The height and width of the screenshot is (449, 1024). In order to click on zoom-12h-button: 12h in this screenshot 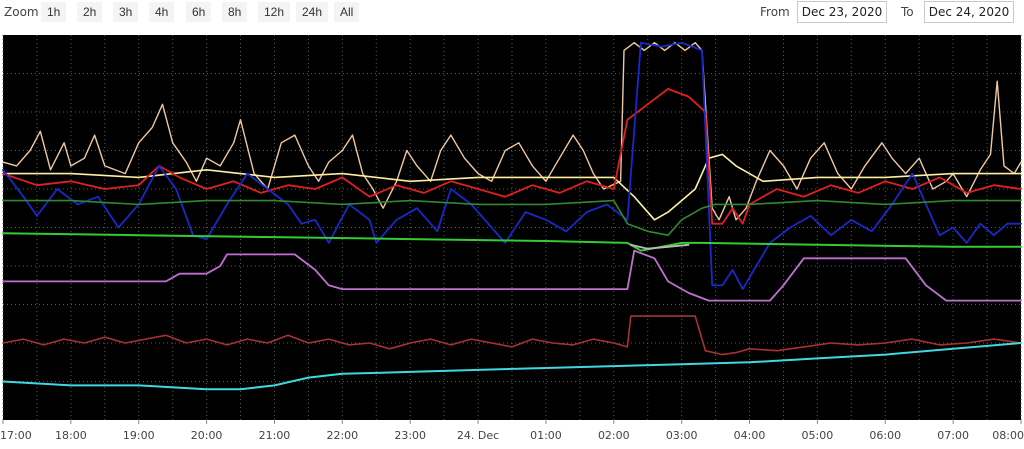, I will do `click(274, 12)`.